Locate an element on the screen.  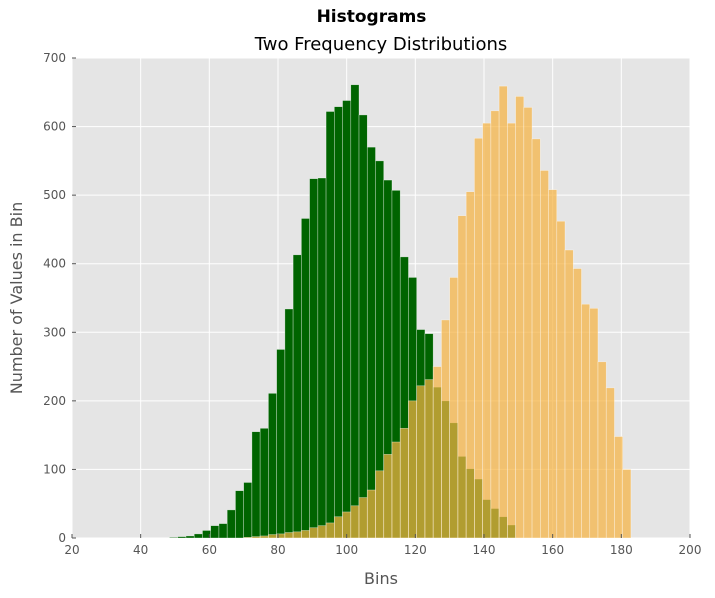
figure-suptitle: Histograms is located at coordinates (371, 17).